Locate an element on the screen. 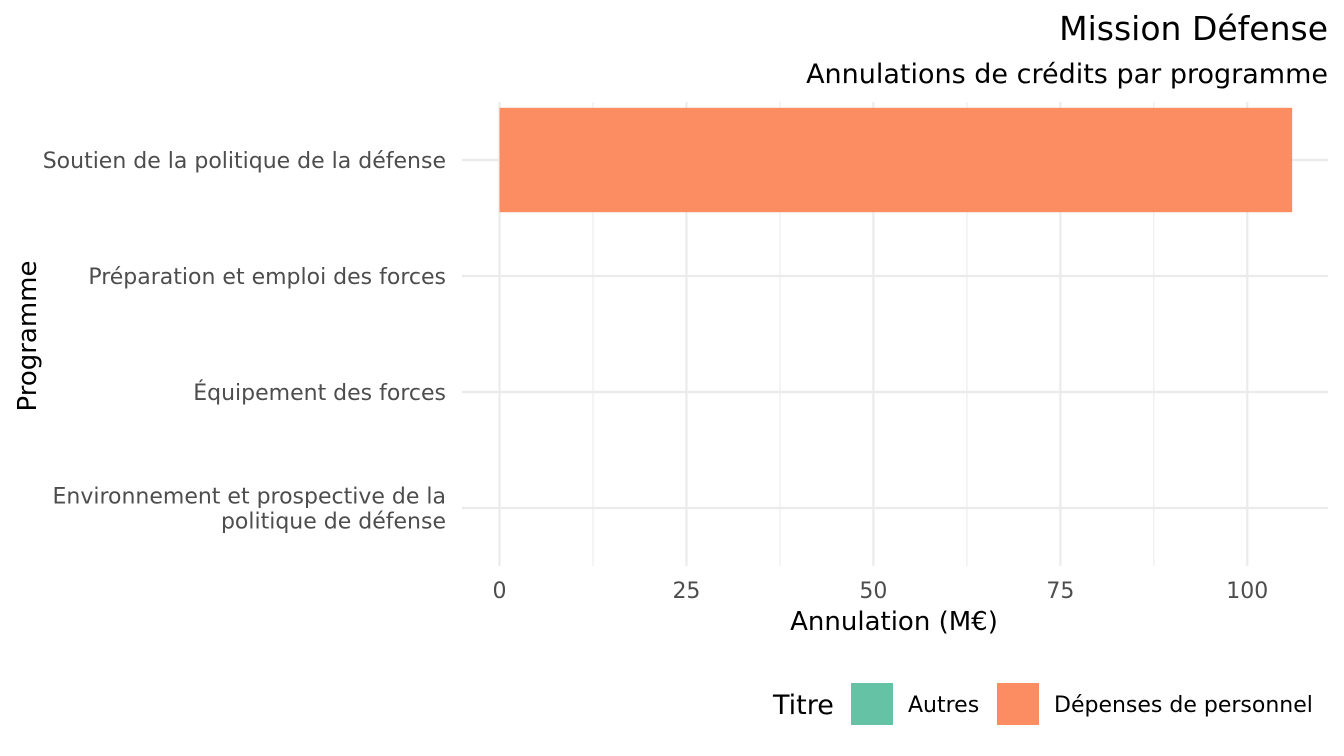 The height and width of the screenshot is (756, 1344). x-tick-label: 75 is located at coordinates (1060, 591).